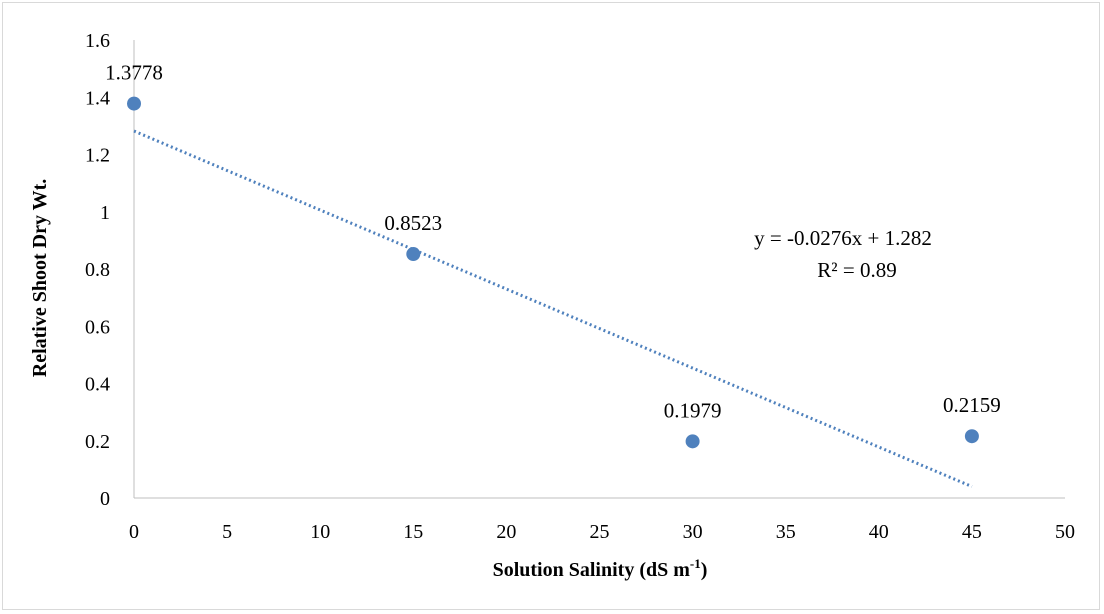  What do you see at coordinates (227, 532) in the screenshot?
I see `x-tick-label: 5` at bounding box center [227, 532].